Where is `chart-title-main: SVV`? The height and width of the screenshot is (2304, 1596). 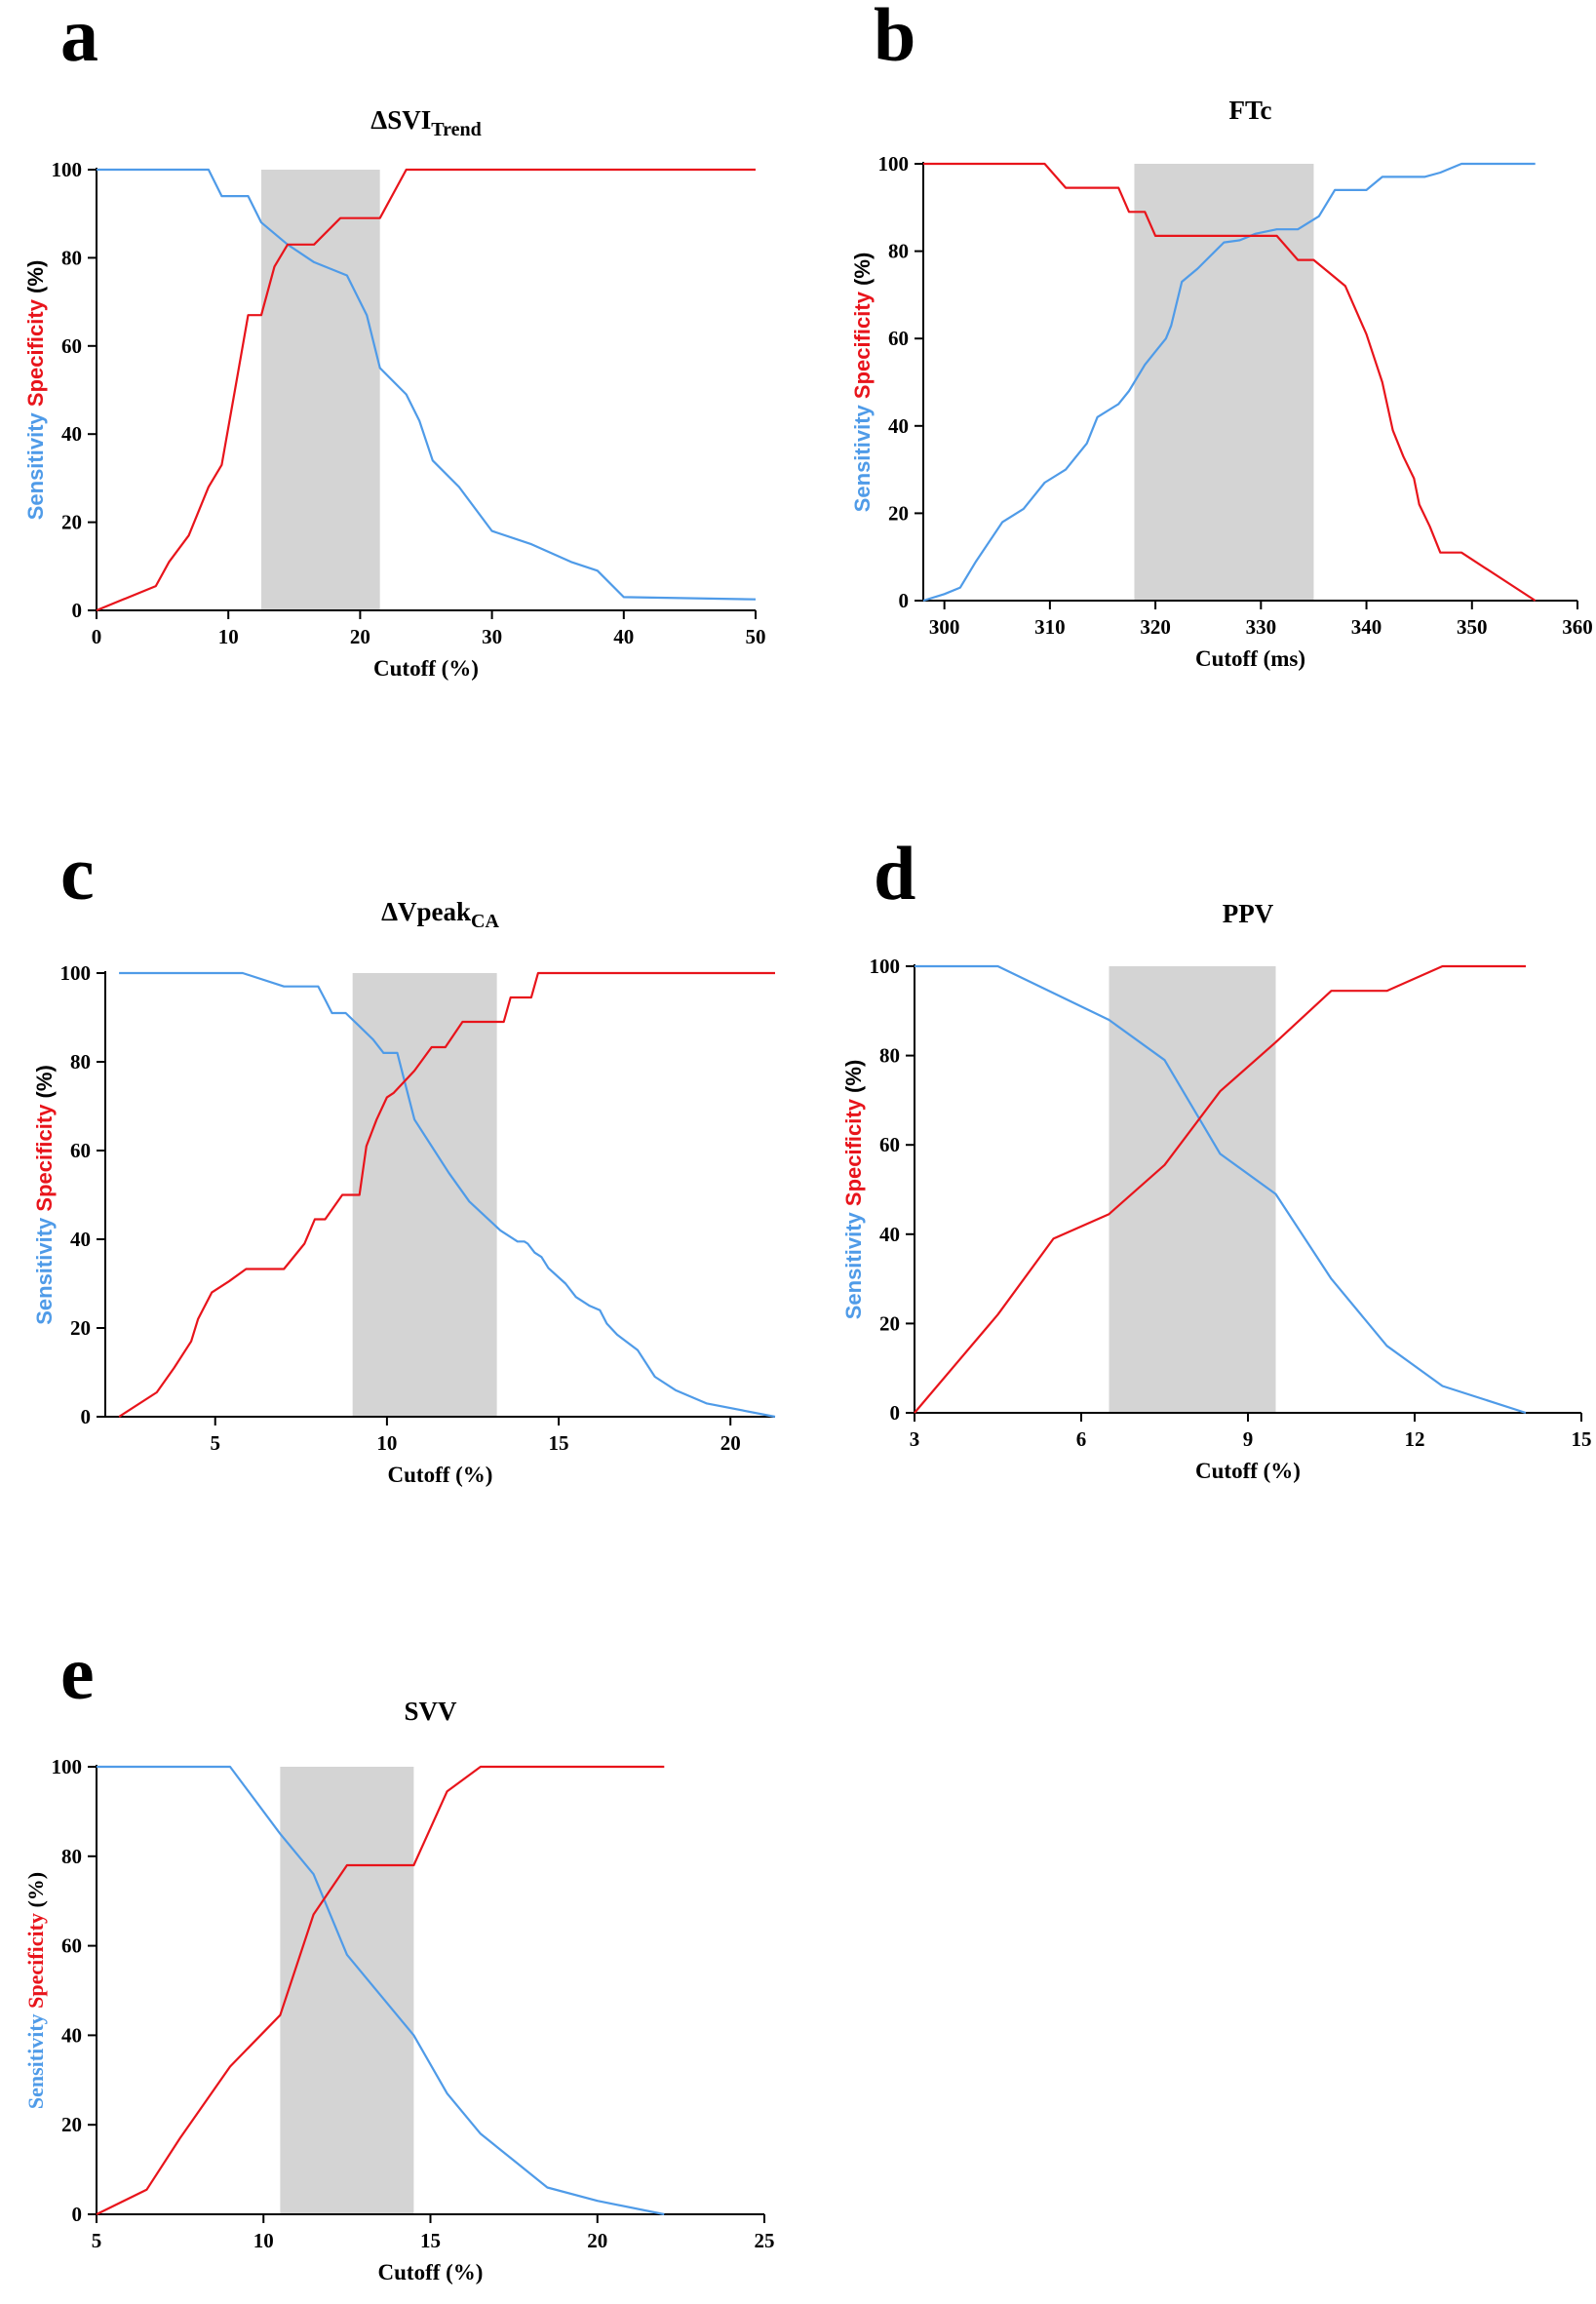
chart-title-main: SVV is located at coordinates (431, 1711).